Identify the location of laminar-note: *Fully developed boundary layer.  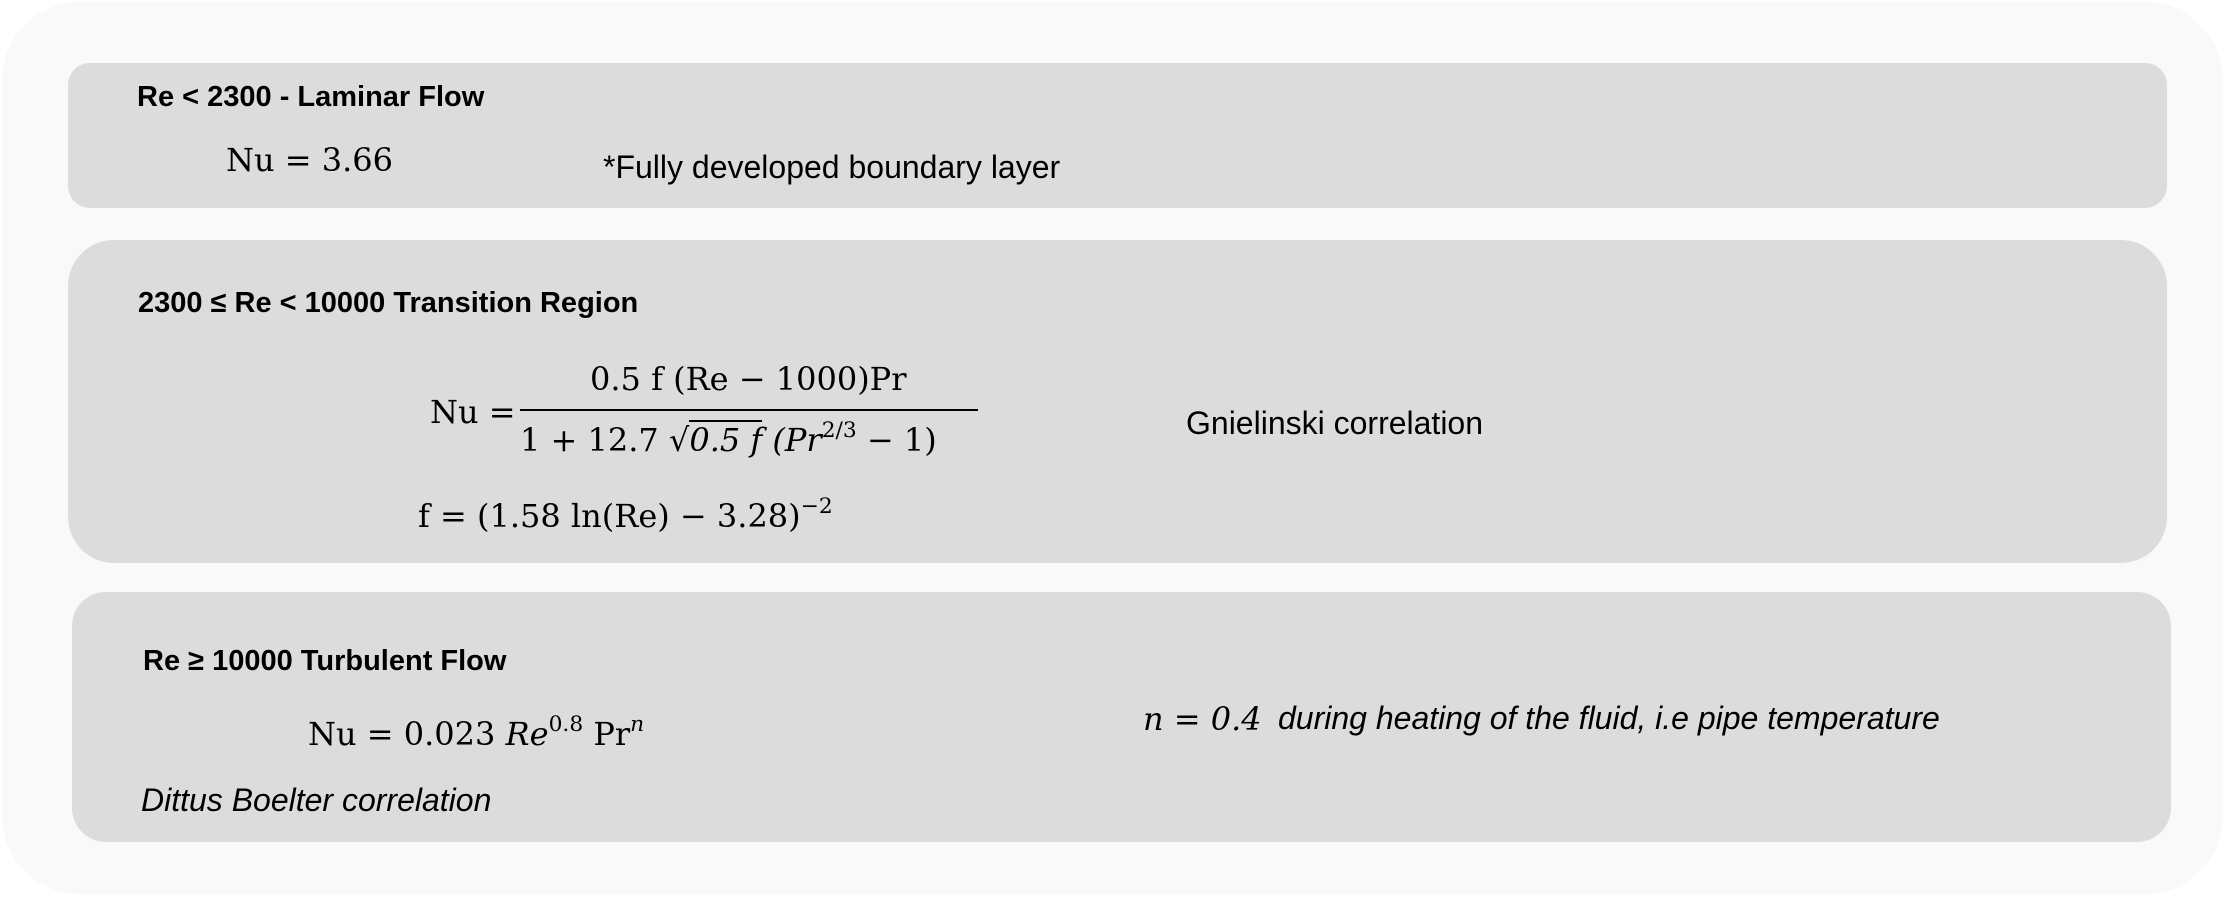
(832, 167).